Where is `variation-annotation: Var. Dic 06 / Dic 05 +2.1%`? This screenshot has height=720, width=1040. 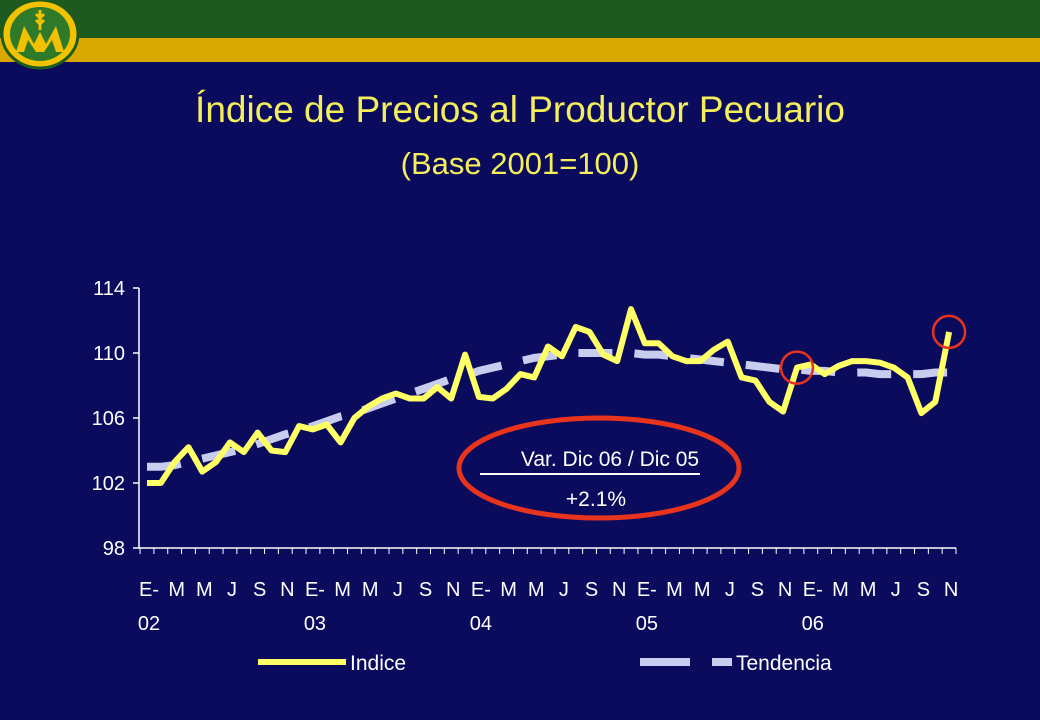
variation-annotation: Var. Dic 06 / Dic 05 +2.1% is located at coordinates (599, 468).